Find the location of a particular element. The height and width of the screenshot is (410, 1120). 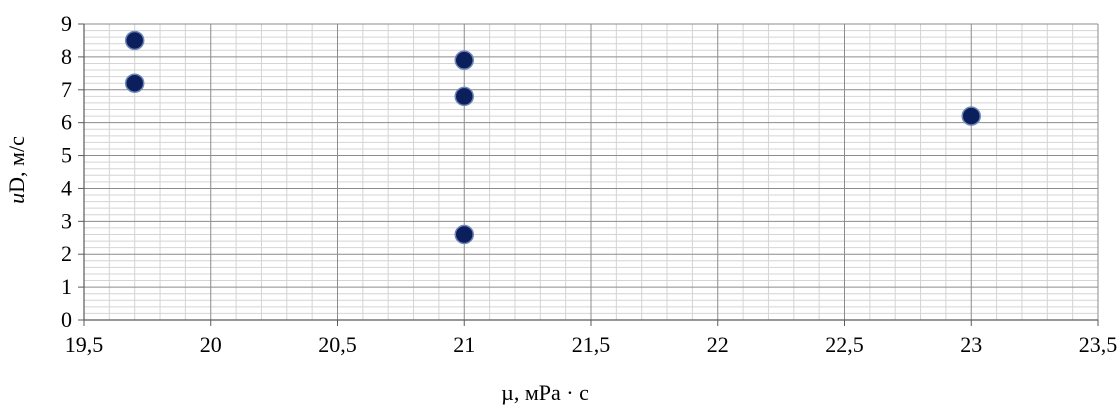

y-tick-label: 1 is located at coordinates (66, 286).